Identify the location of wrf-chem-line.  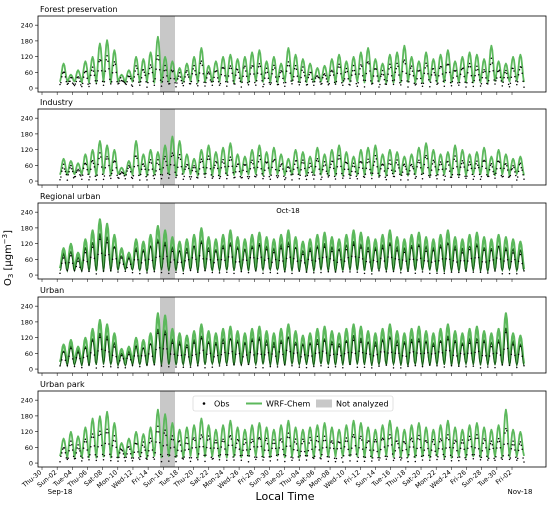
(292, 433).